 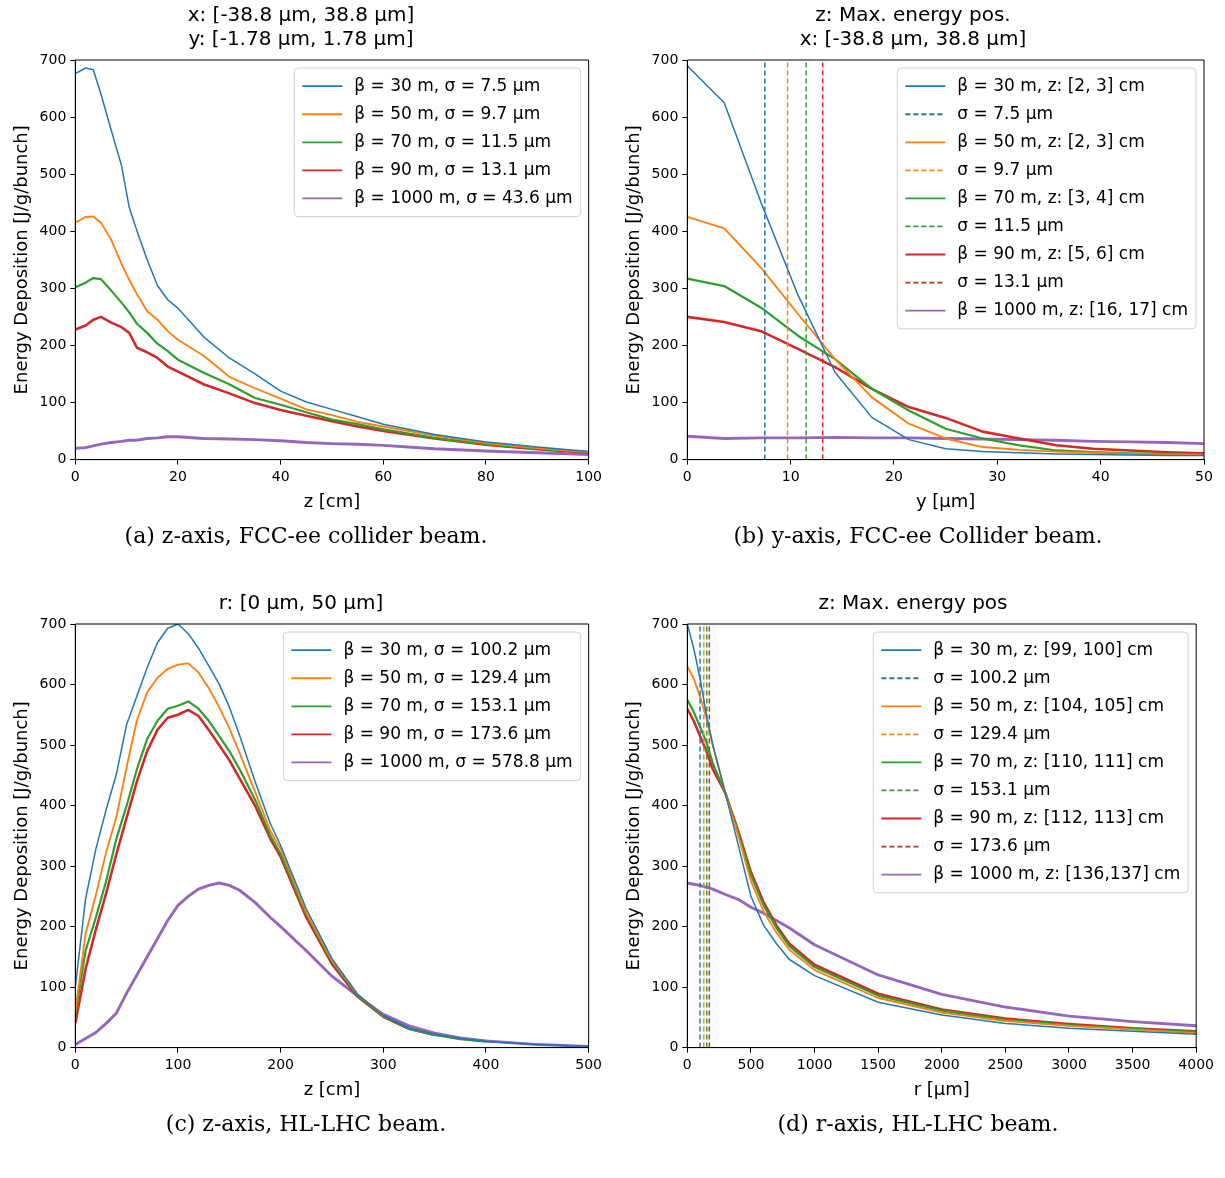 What do you see at coordinates (913, 14) in the screenshot?
I see `chart-title: z: Max. energy pos.` at bounding box center [913, 14].